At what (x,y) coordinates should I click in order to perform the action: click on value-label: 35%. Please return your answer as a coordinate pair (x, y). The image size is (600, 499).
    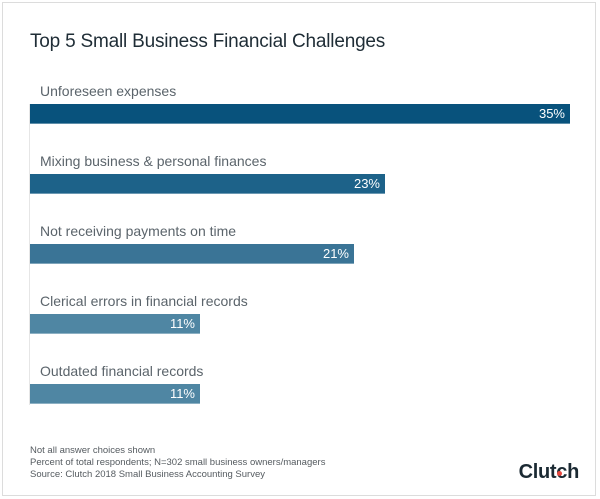
    Looking at the image, I should click on (551, 113).